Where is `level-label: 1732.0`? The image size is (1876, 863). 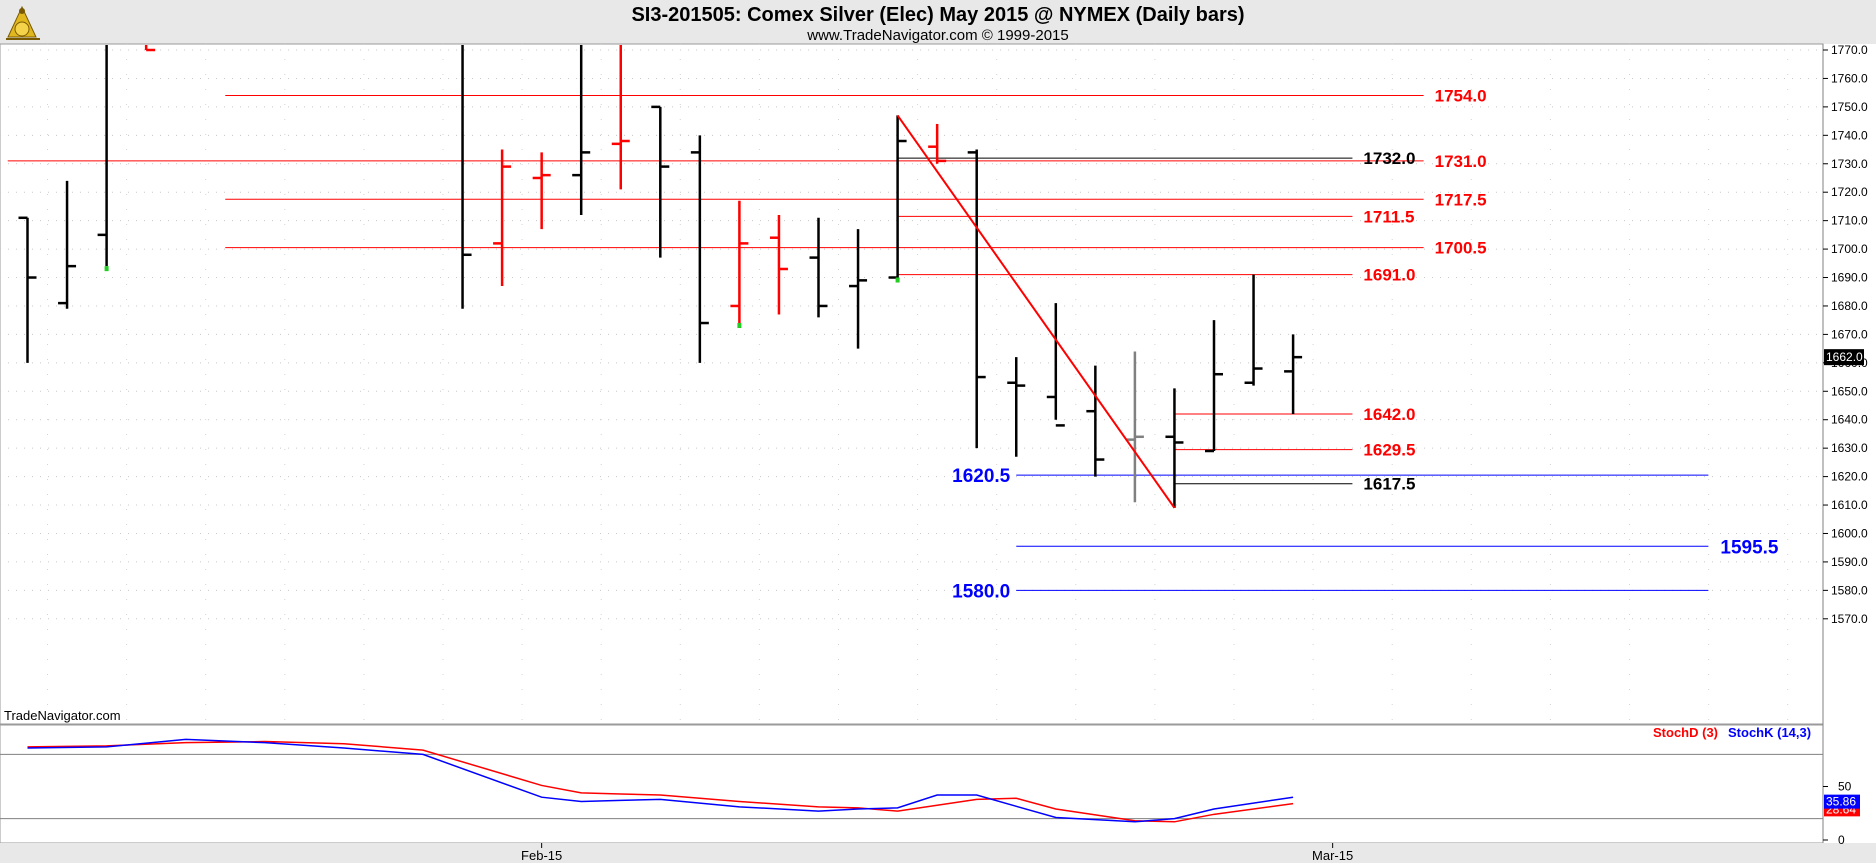
level-label: 1732.0 is located at coordinates (1389, 158).